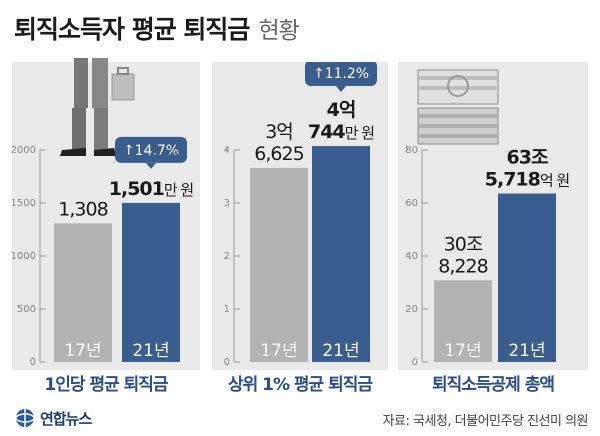  What do you see at coordinates (341, 132) in the screenshot?
I see `data-label: 744만 원` at bounding box center [341, 132].